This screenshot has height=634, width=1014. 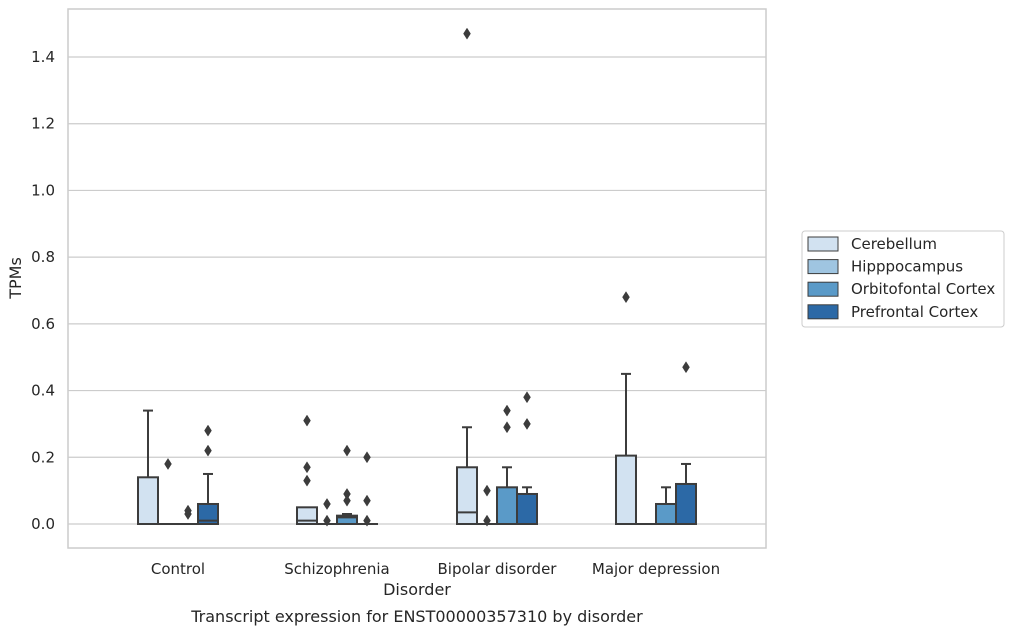 What do you see at coordinates (907, 267) in the screenshot?
I see `legend-label: Hipppocampus` at bounding box center [907, 267].